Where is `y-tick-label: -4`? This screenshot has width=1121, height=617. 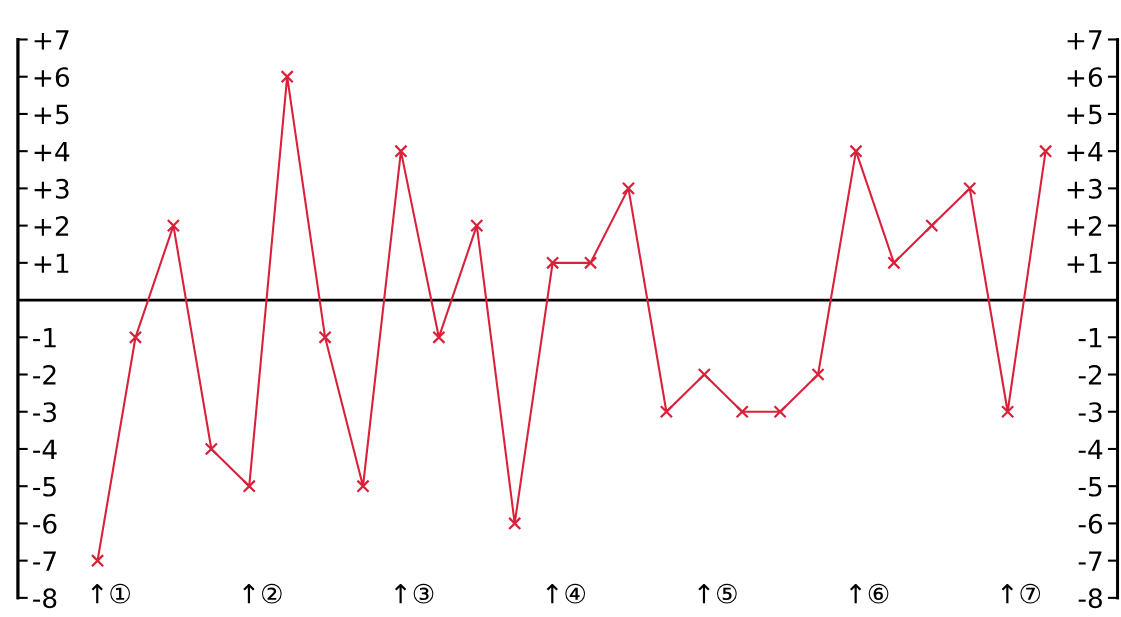 y-tick-label: -4 is located at coordinates (45, 449).